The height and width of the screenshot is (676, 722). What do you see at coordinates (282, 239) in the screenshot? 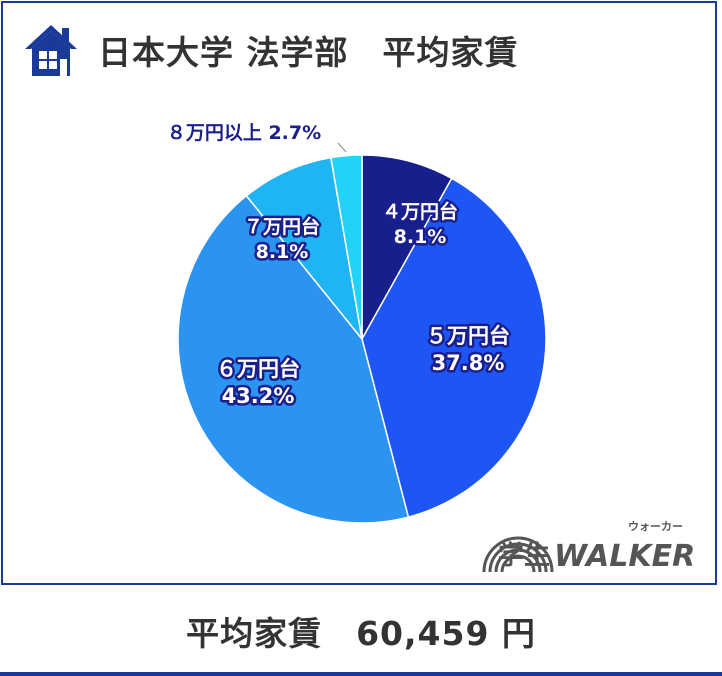
I see `slice-label: ７万円台 8.1%` at bounding box center [282, 239].